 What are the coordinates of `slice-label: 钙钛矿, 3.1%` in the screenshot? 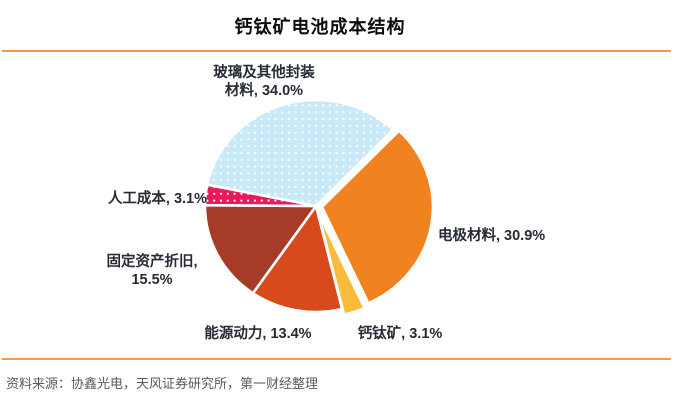 It's located at (400, 333).